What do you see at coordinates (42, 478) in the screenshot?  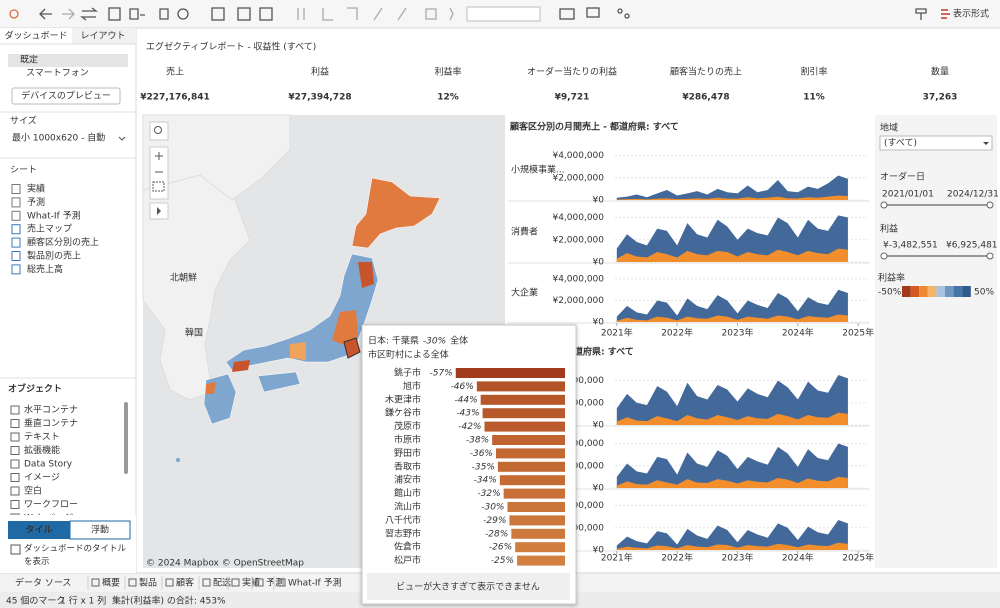 I see `object-item: イメージ` at bounding box center [42, 478].